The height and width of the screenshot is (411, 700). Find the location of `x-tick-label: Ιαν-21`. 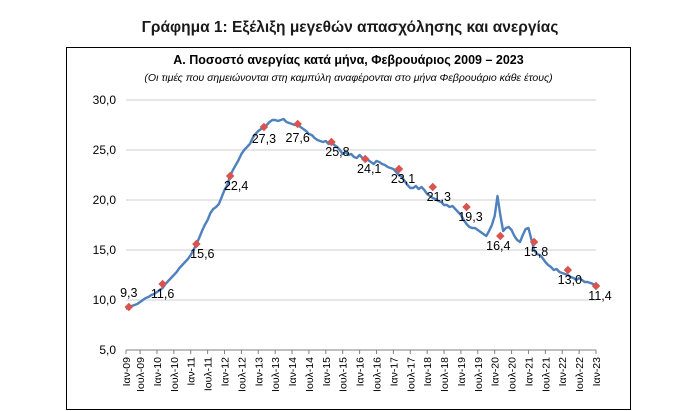

x-tick-label: Ιαν-21 is located at coordinates (529, 372).